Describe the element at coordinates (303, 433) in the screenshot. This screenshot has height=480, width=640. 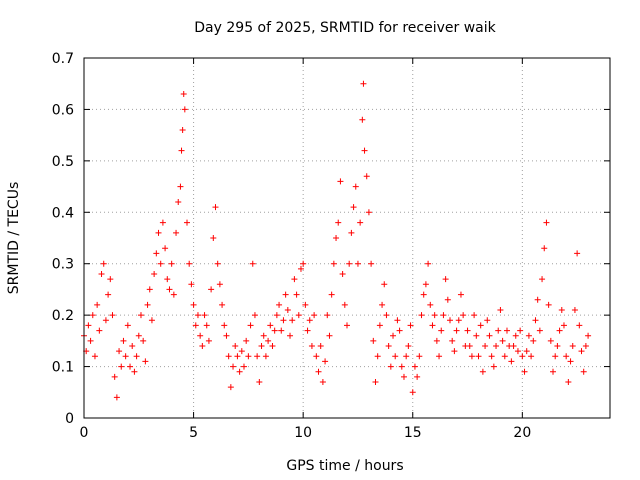
I see `x-tick-label: 10` at that location.